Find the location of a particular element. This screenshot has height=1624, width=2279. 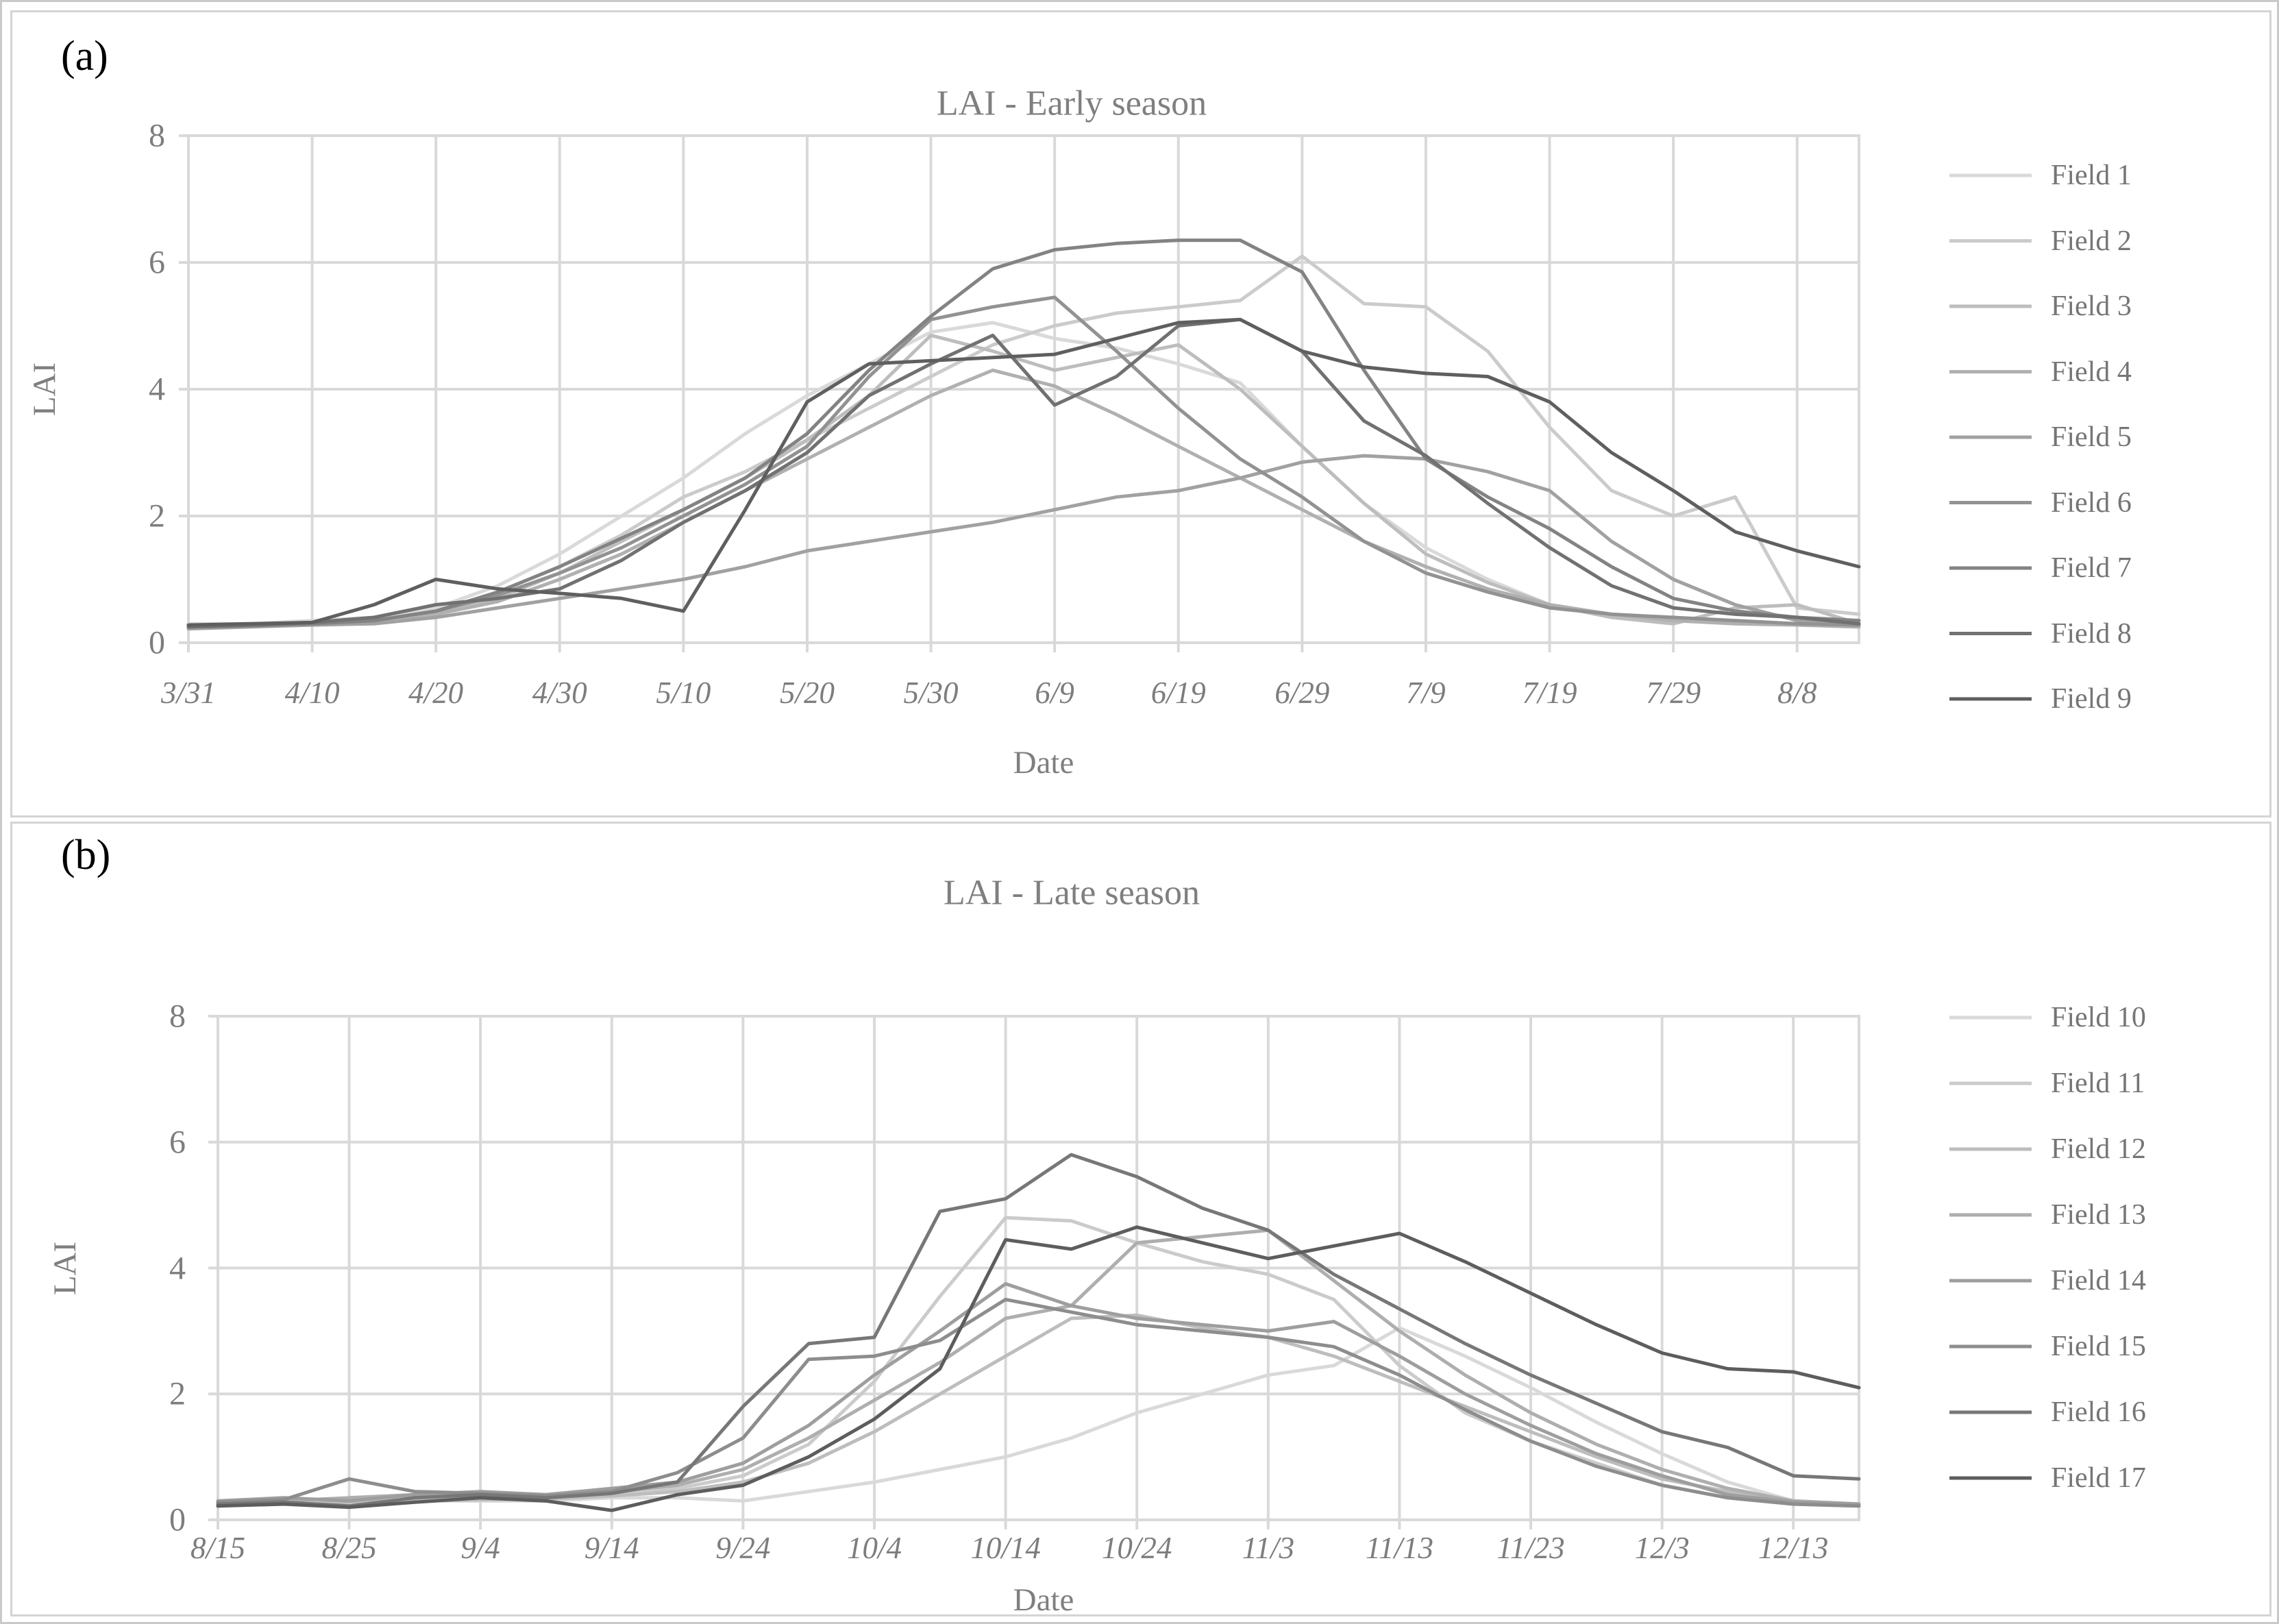

x-tick-label: 10/14 is located at coordinates (1006, 1548).